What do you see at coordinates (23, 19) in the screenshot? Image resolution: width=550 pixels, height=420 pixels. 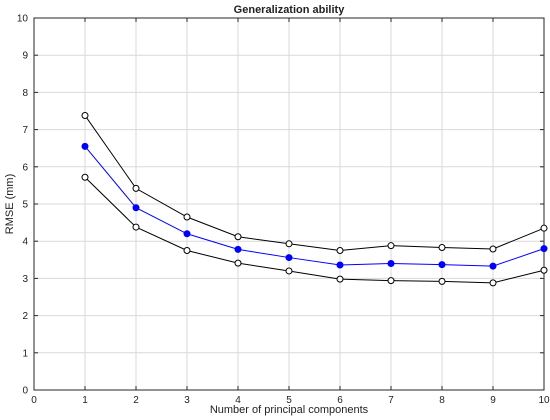 I see `y-tick-label: 10` at bounding box center [23, 19].